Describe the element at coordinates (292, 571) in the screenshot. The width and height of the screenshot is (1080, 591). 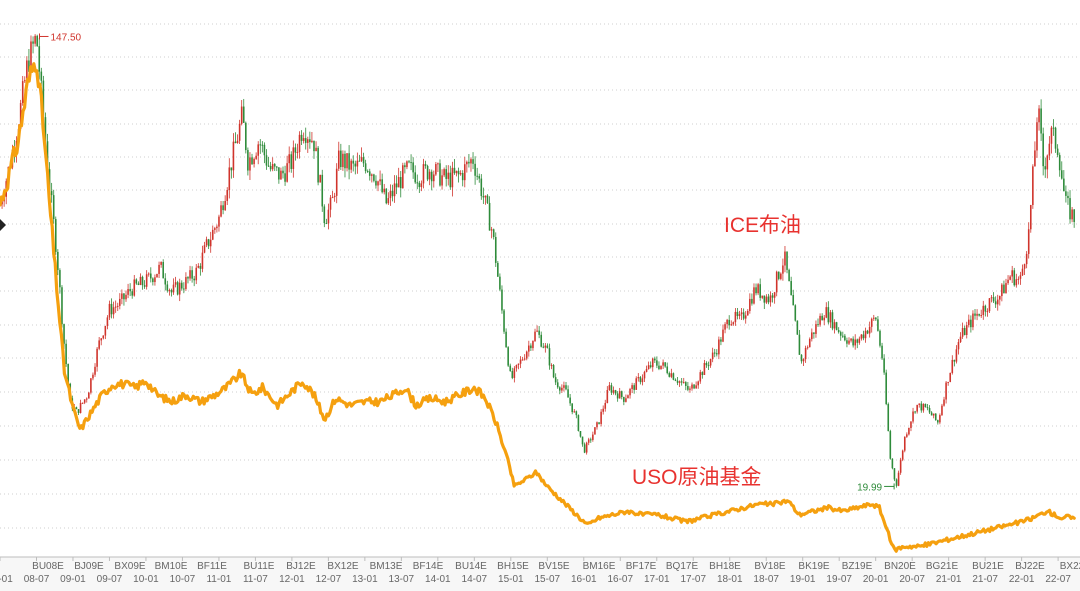
I see `x-tick: 12-01` at that location.